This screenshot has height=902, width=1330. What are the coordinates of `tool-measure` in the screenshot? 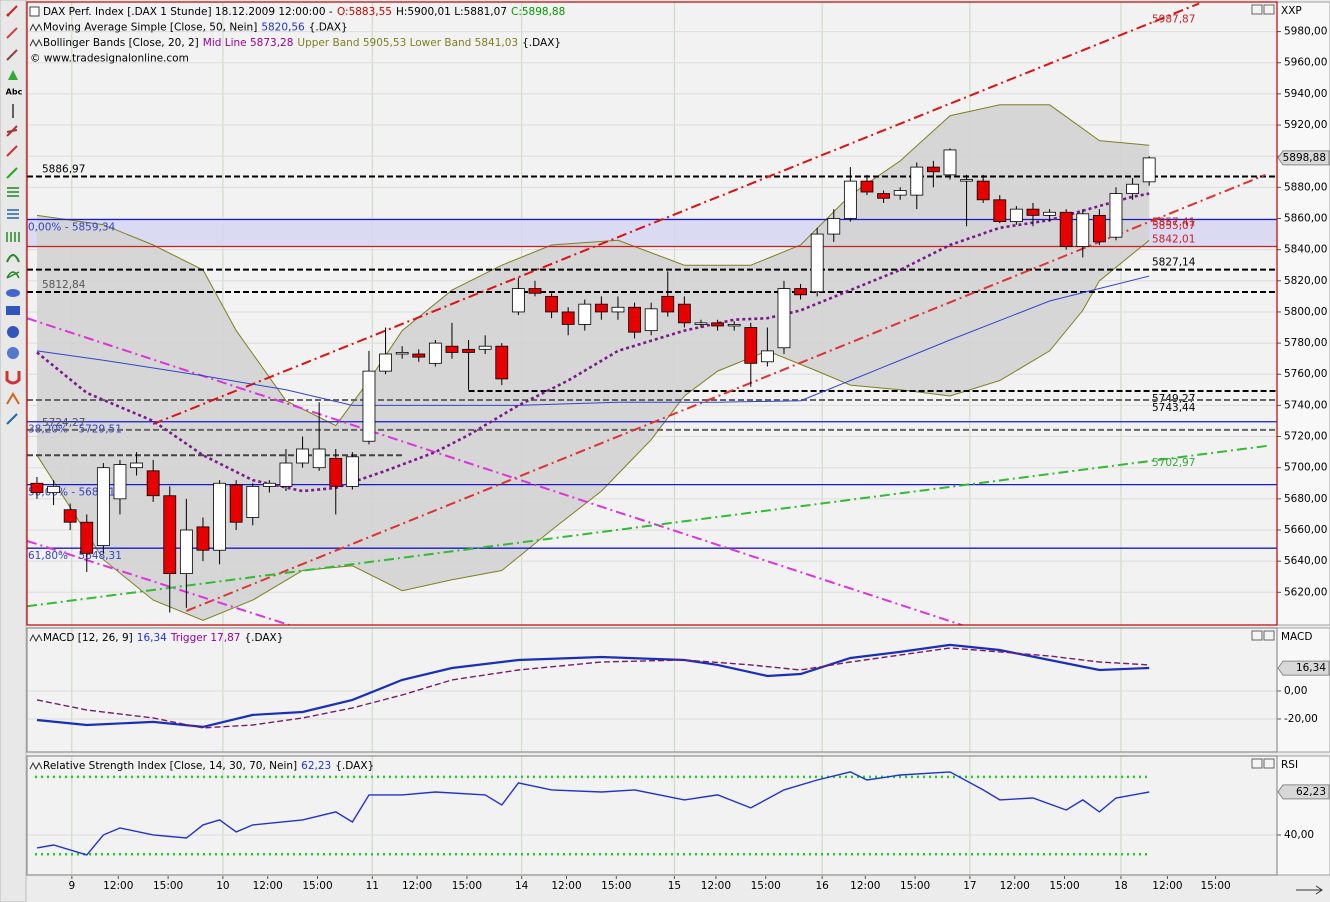 It's located at (12, 419).